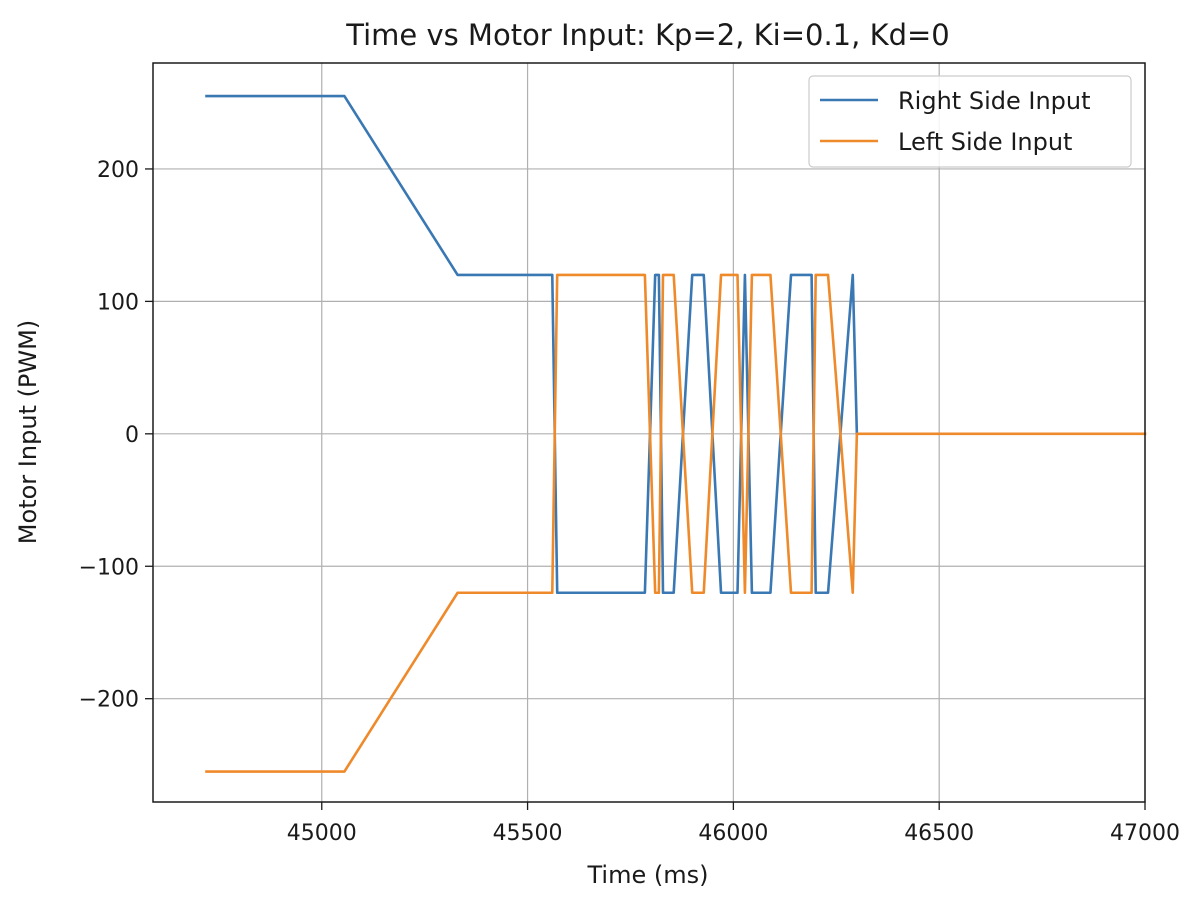 The height and width of the screenshot is (914, 1202). What do you see at coordinates (1145, 833) in the screenshot?
I see `x-tick-label: 47000` at bounding box center [1145, 833].